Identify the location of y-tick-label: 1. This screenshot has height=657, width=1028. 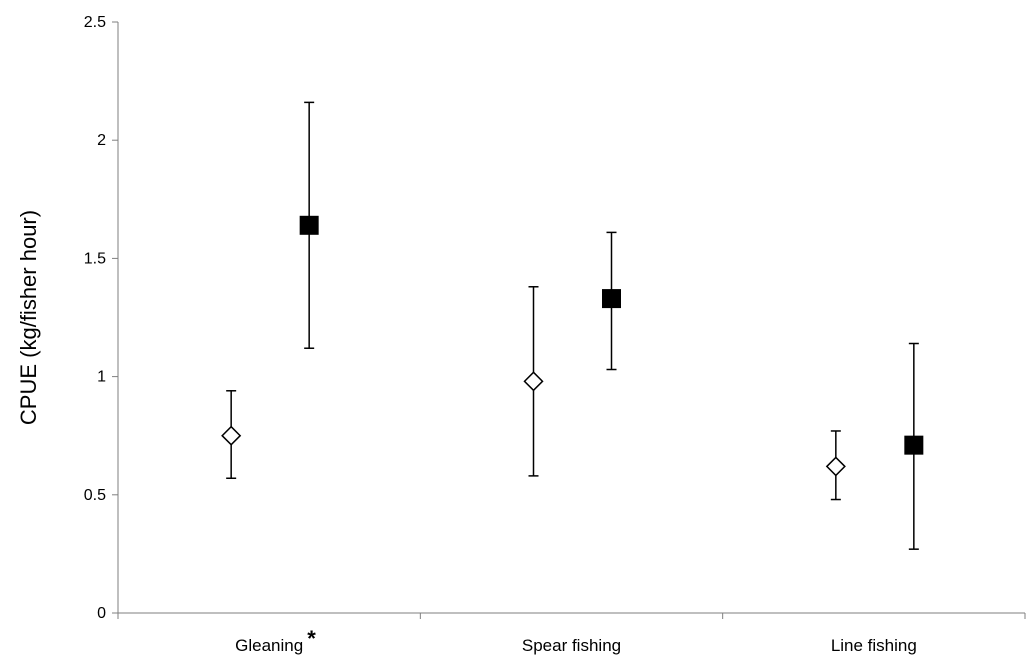
(101, 377).